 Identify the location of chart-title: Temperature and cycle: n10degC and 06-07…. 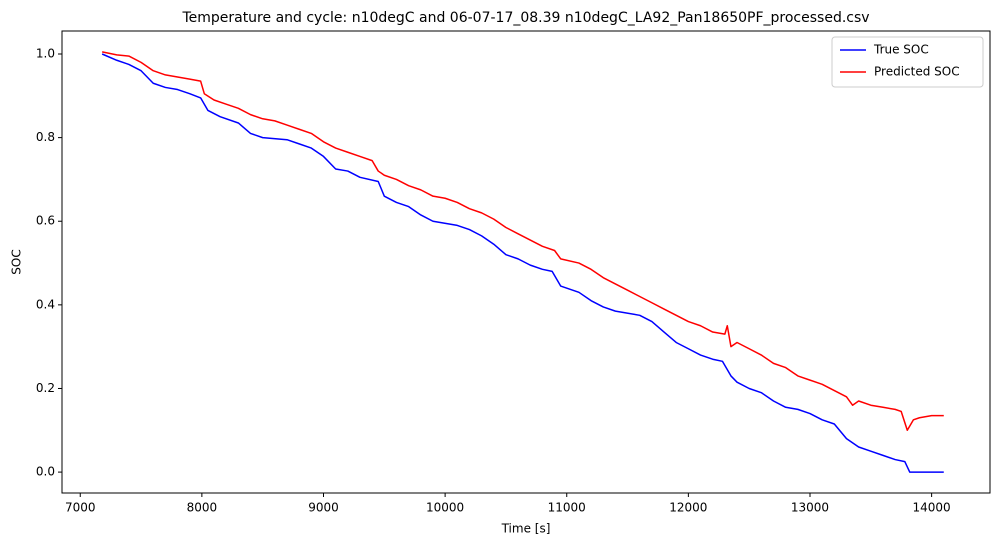
(525, 18).